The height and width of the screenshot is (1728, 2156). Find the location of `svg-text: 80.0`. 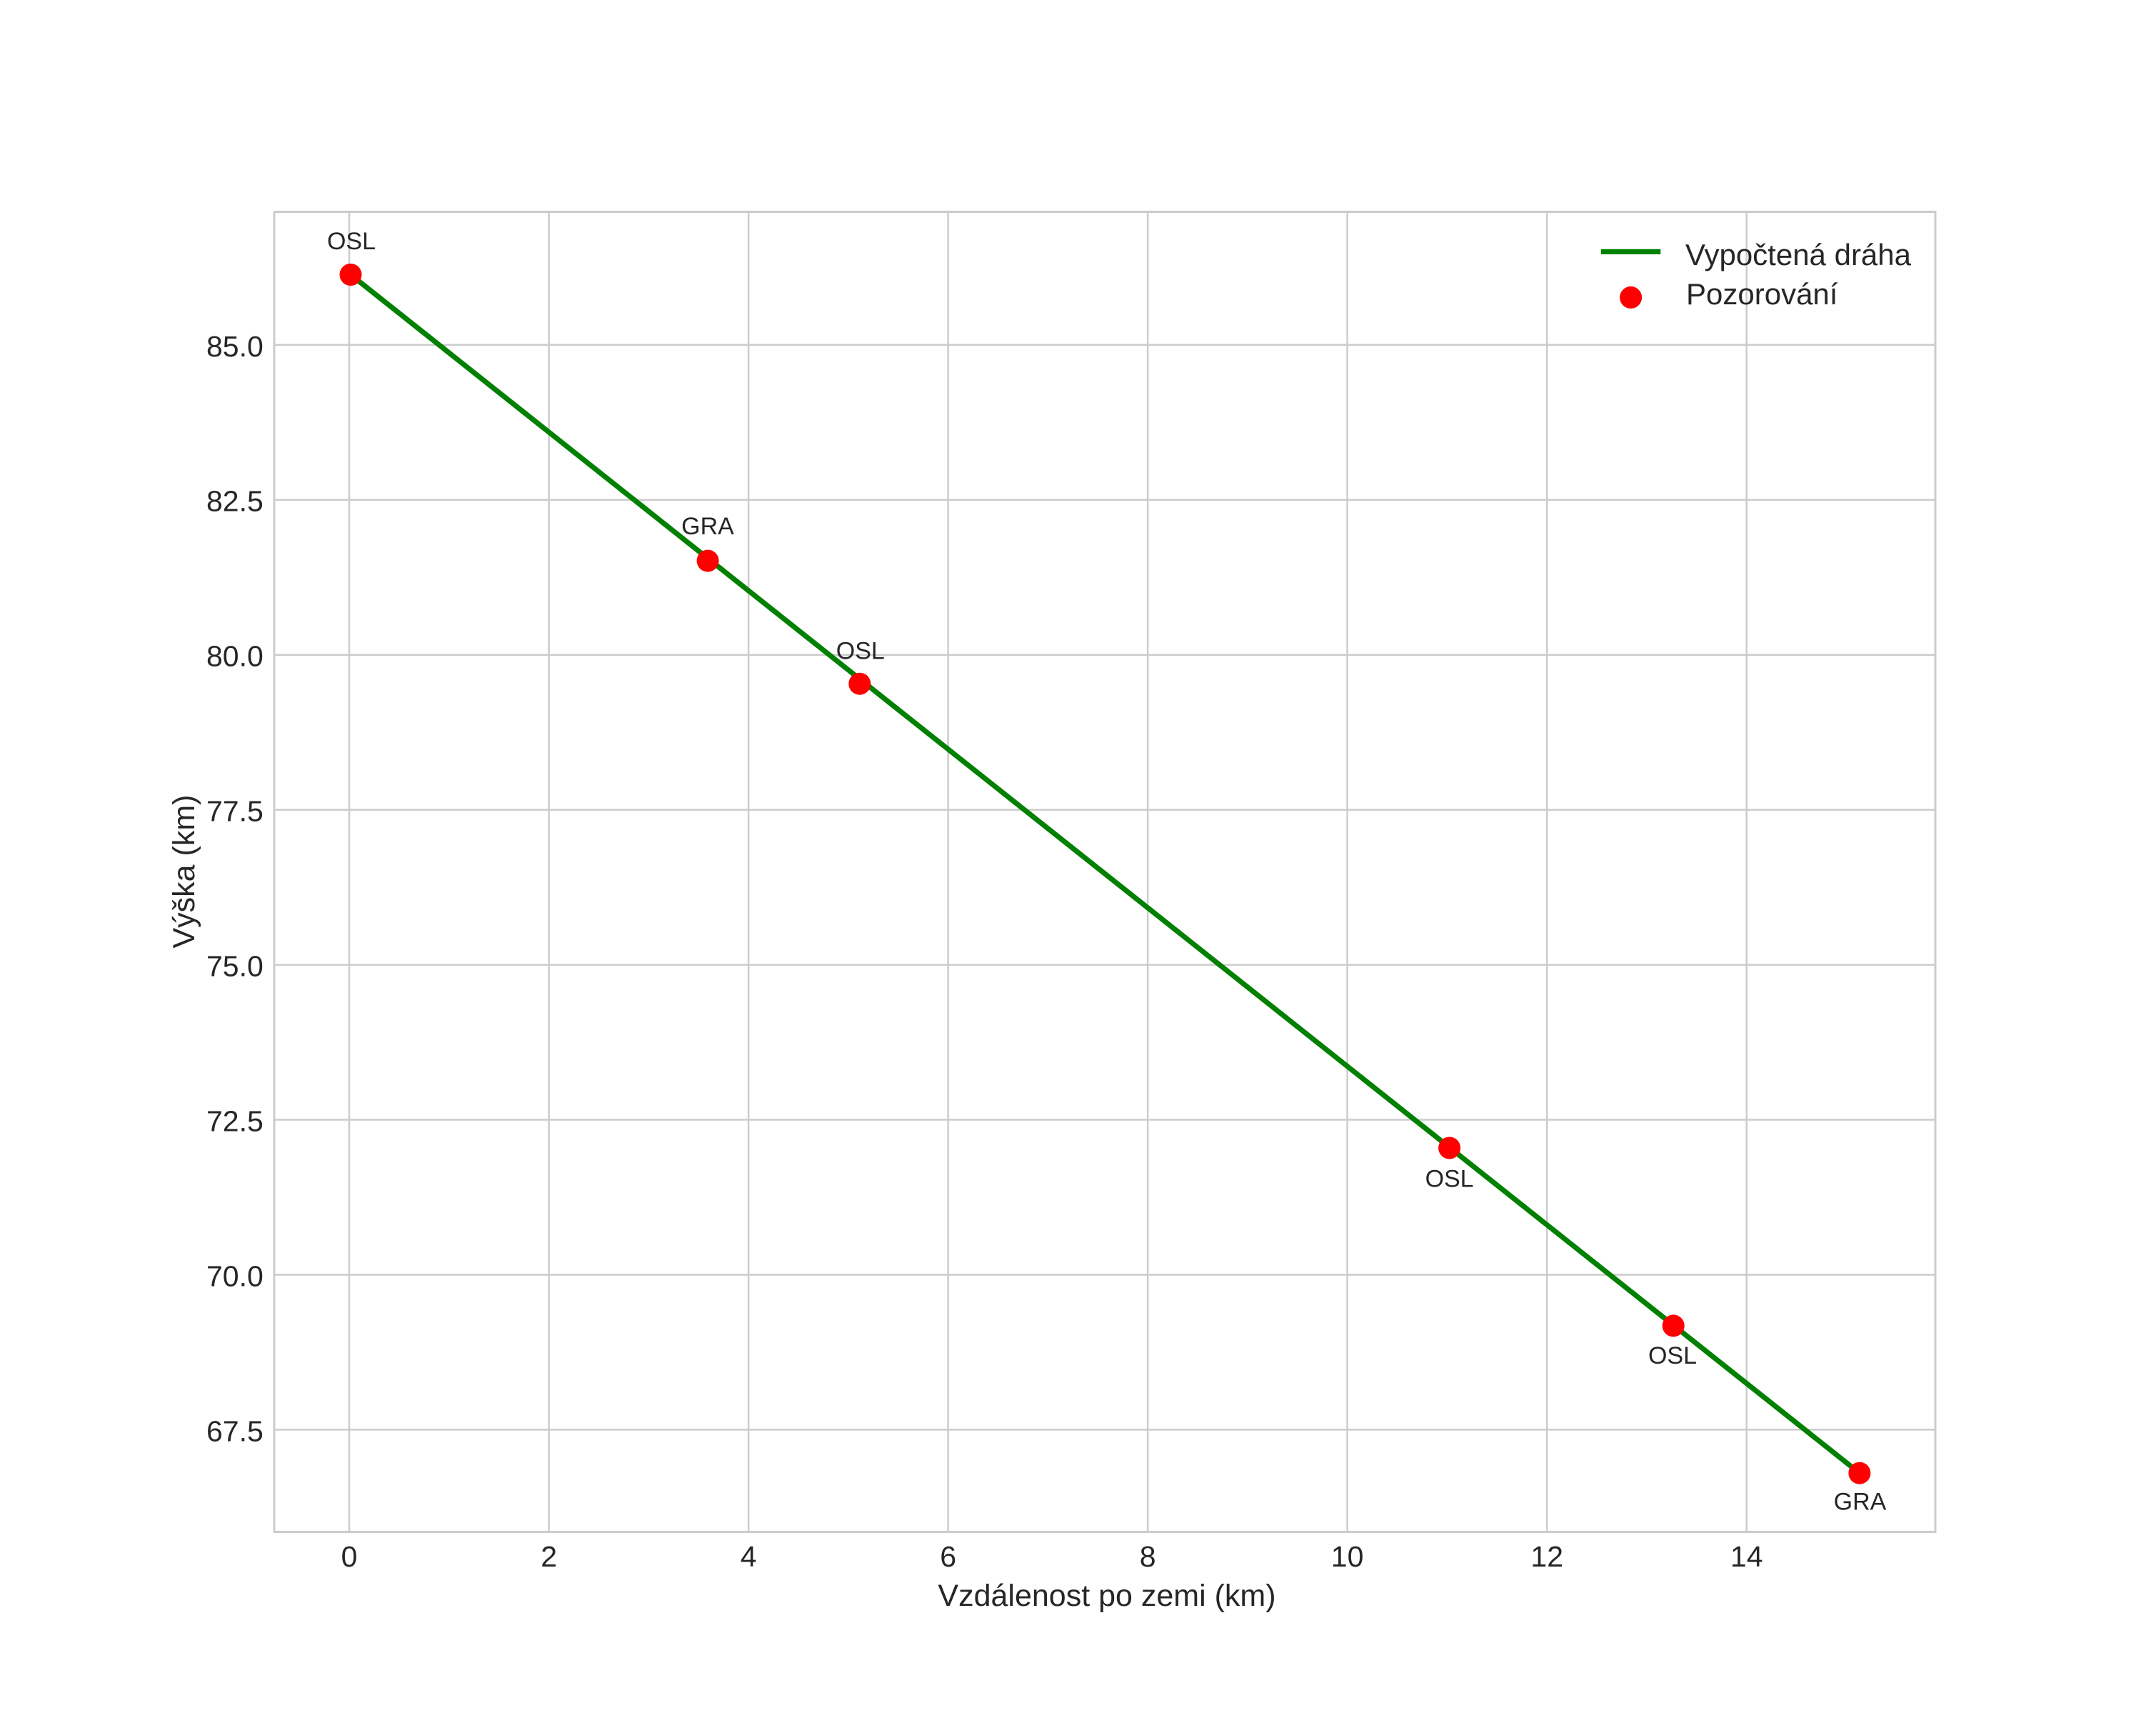

svg-text: 80.0 is located at coordinates (235, 656).